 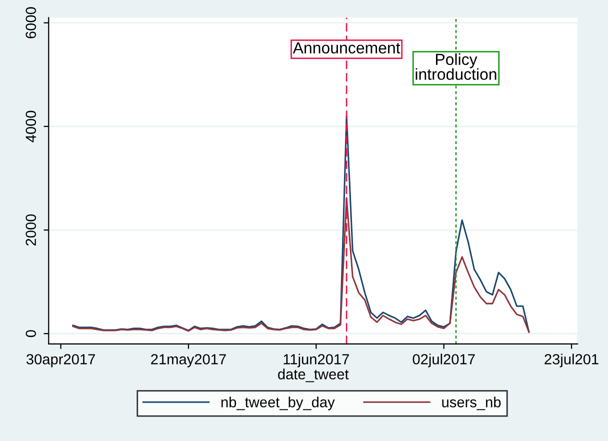 What do you see at coordinates (60, 361) in the screenshot?
I see `x-tick-label: 30apr2017` at bounding box center [60, 361].